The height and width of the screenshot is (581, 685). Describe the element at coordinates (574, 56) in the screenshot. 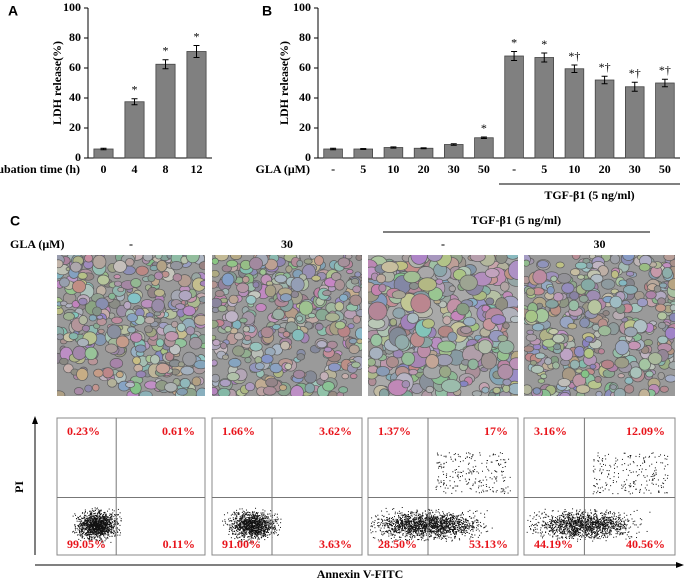

I see `annotation: *†` at that location.